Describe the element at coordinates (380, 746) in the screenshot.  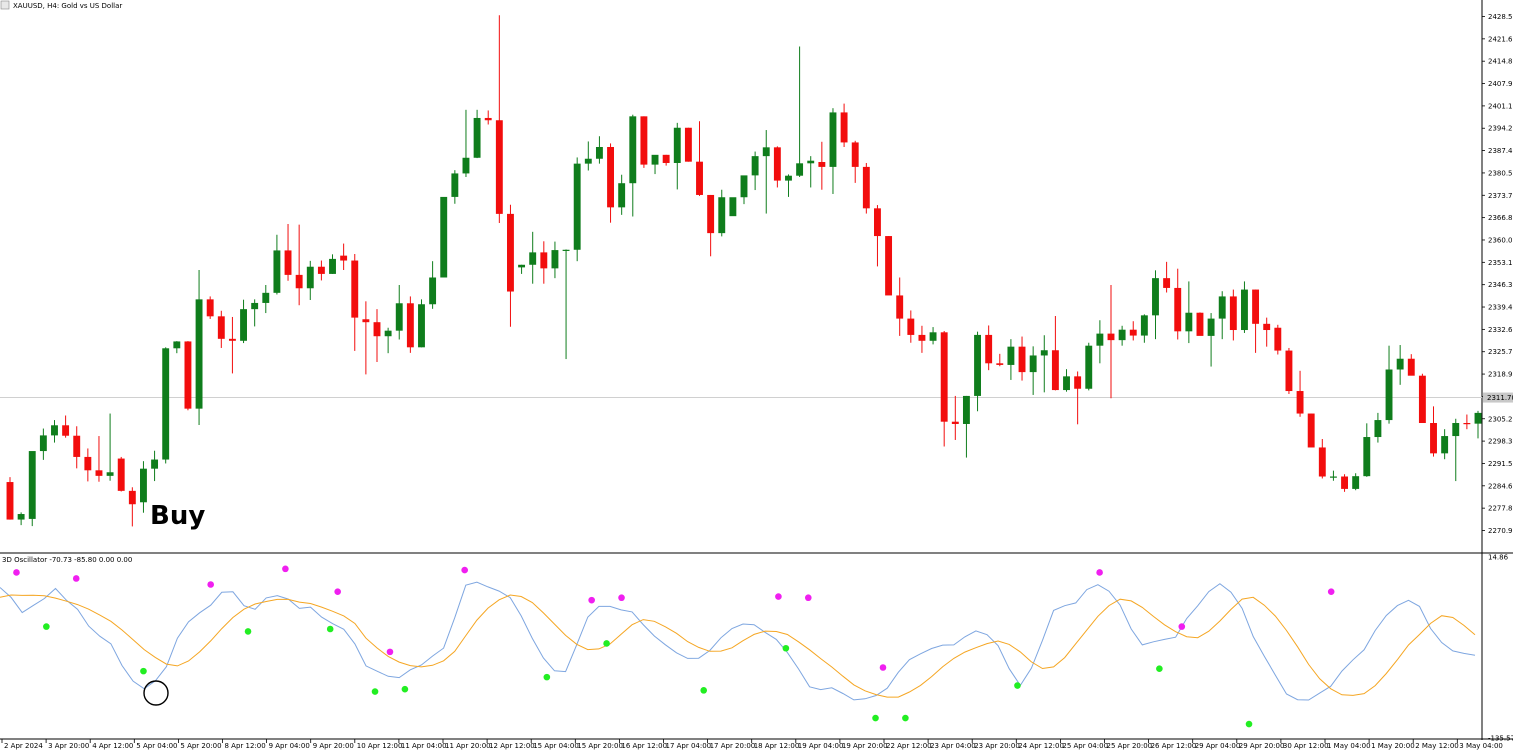
I see `time-tick-label: 10 Apr 12:00` at that location.